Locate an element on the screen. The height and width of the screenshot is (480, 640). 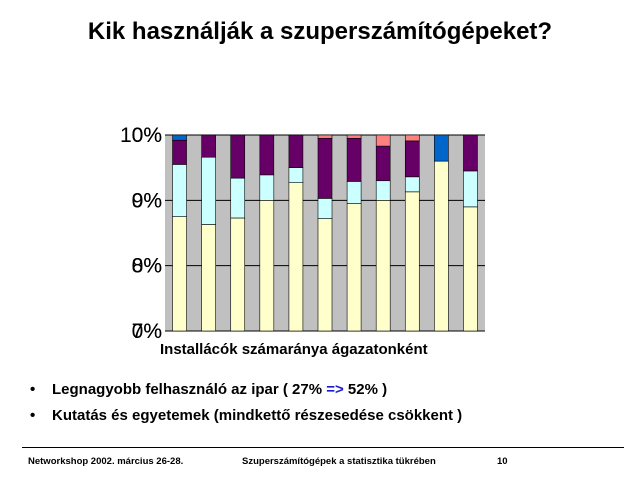
y-tick-overlap-label-3: 0% is located at coordinates (147, 135).